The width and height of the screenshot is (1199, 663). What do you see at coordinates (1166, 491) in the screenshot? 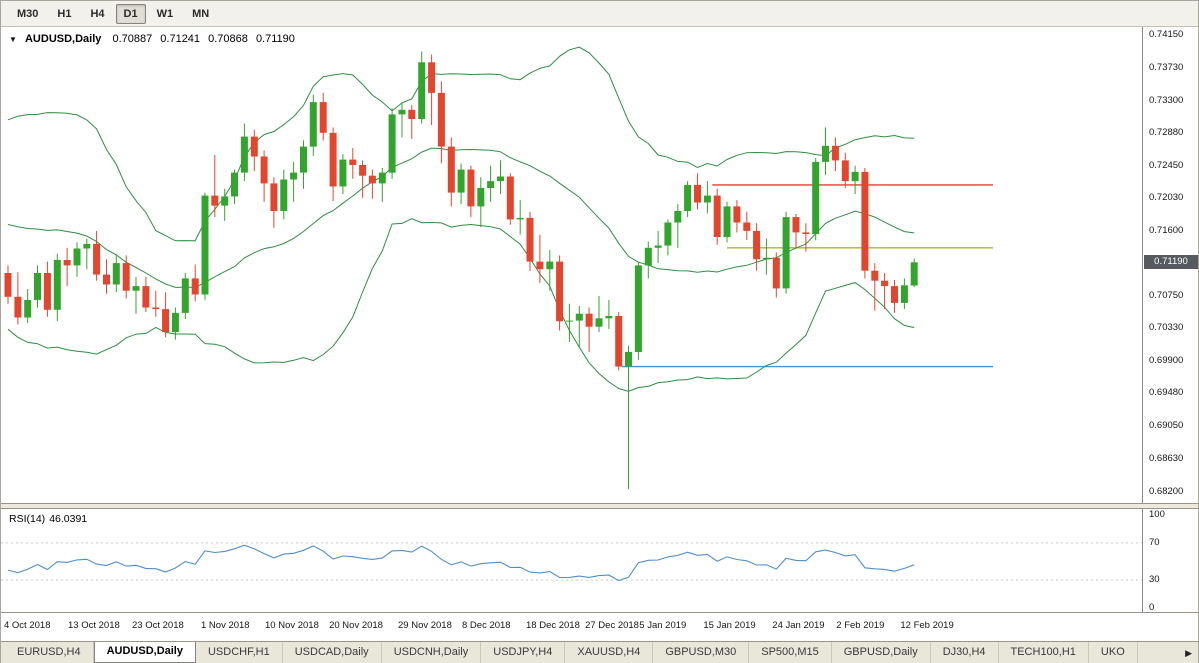
I see `price-axis-label: 0.68200` at bounding box center [1166, 491].